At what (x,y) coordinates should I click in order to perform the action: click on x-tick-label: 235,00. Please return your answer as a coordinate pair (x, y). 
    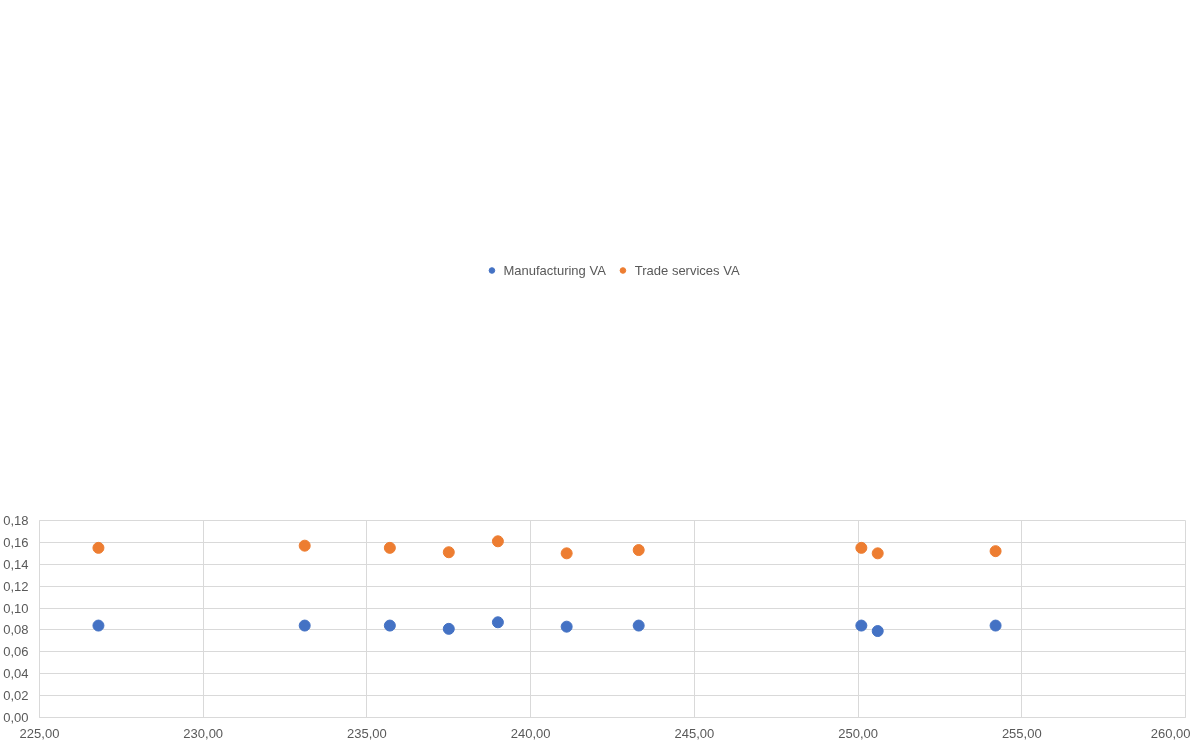
    Looking at the image, I should click on (367, 733).